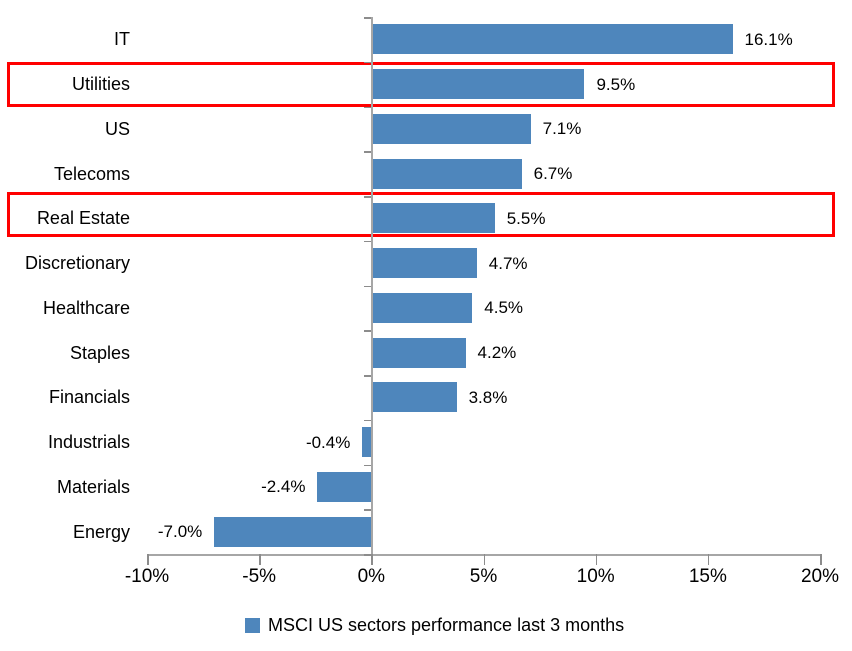 The image size is (852, 651). I want to click on x-tick-label: -10%, so click(147, 576).